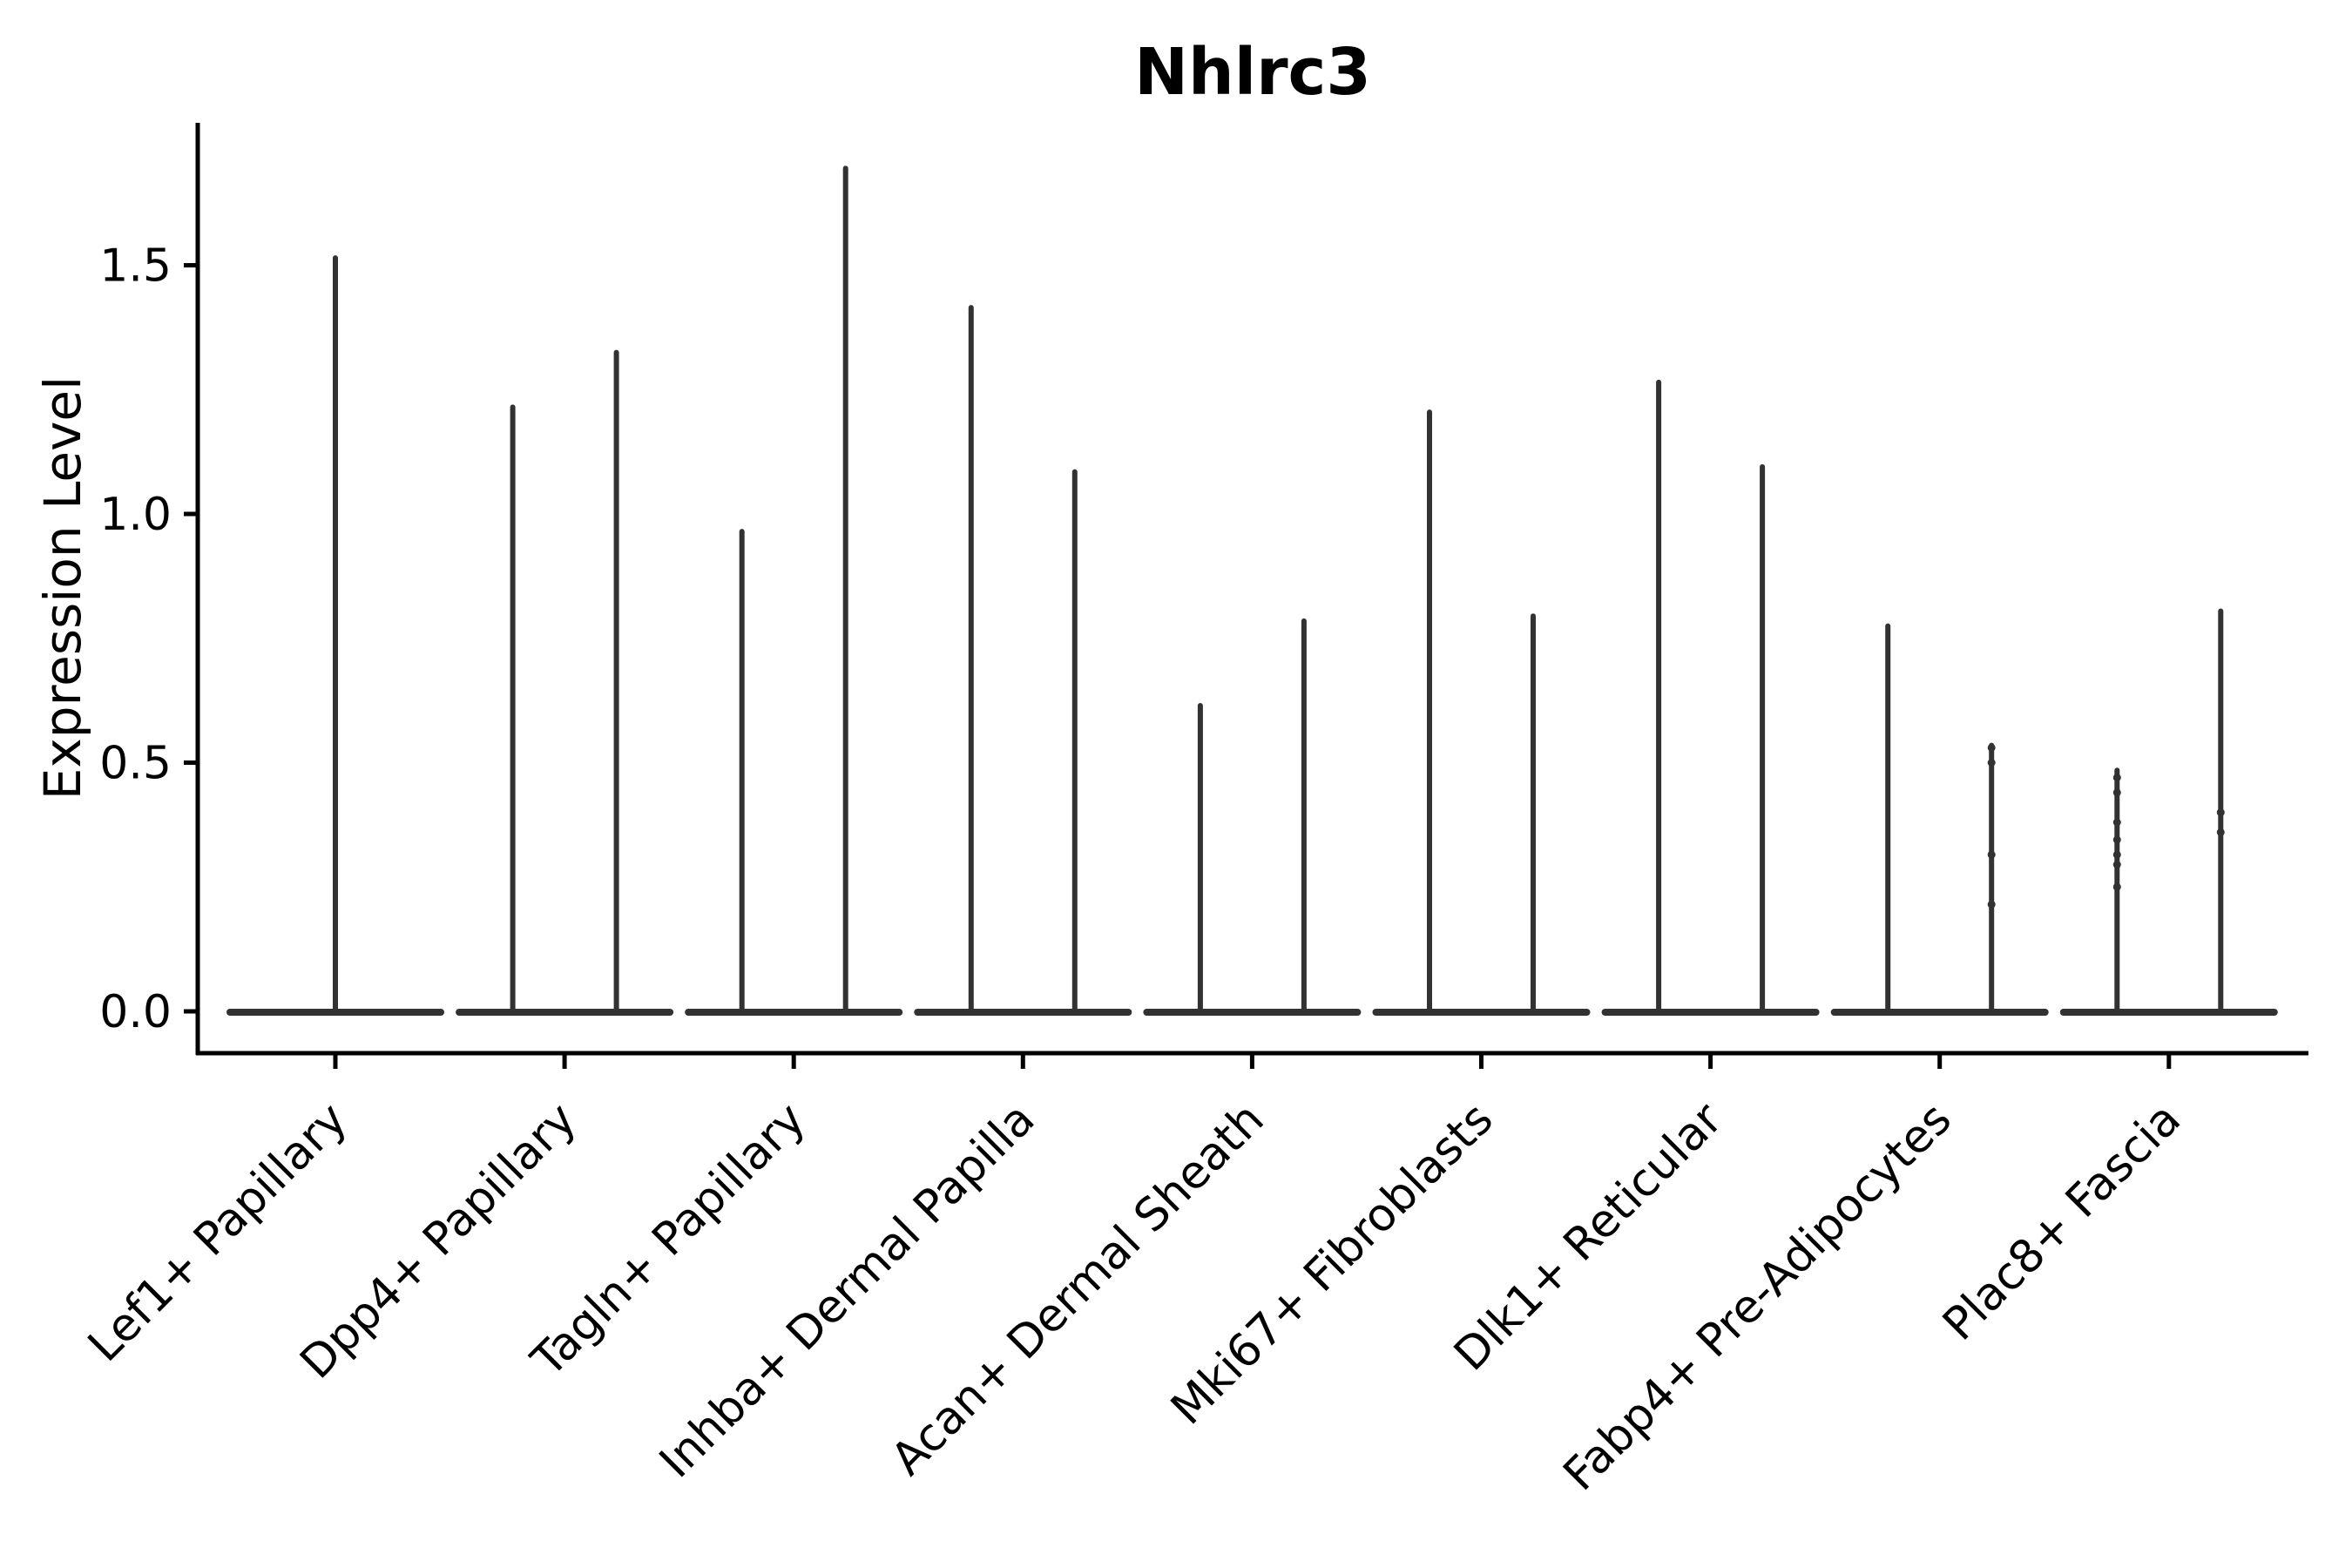  What do you see at coordinates (847, 1290) in the screenshot?
I see `x-tick-label: Inhba+ Dermal Papilla` at bounding box center [847, 1290].